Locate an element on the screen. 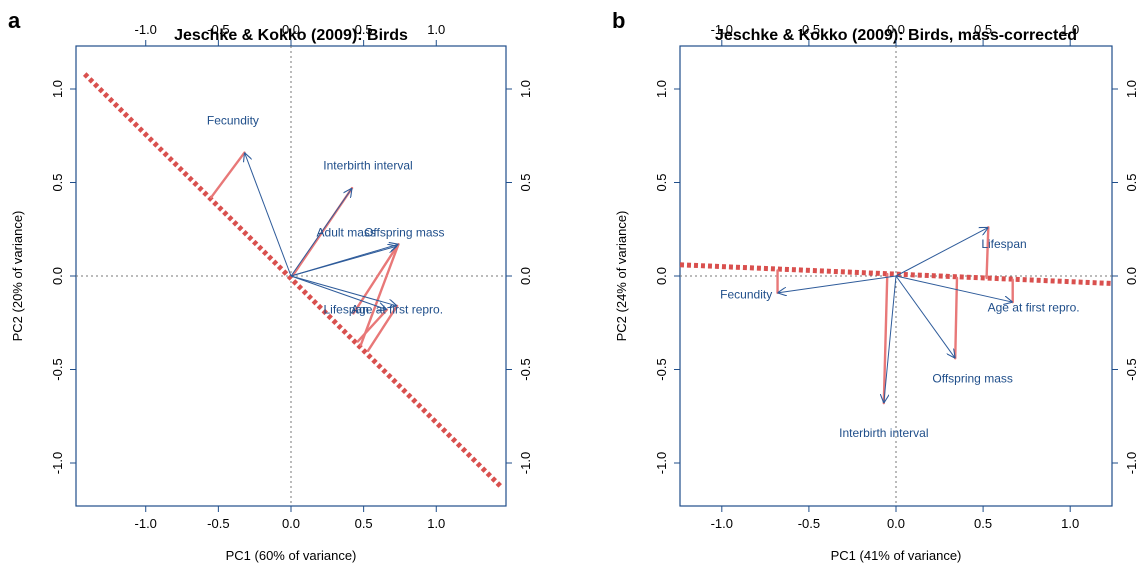 This screenshot has height=574, width=1144. panel-b-x-tick-label-bottom: -0.5 is located at coordinates (809, 523).